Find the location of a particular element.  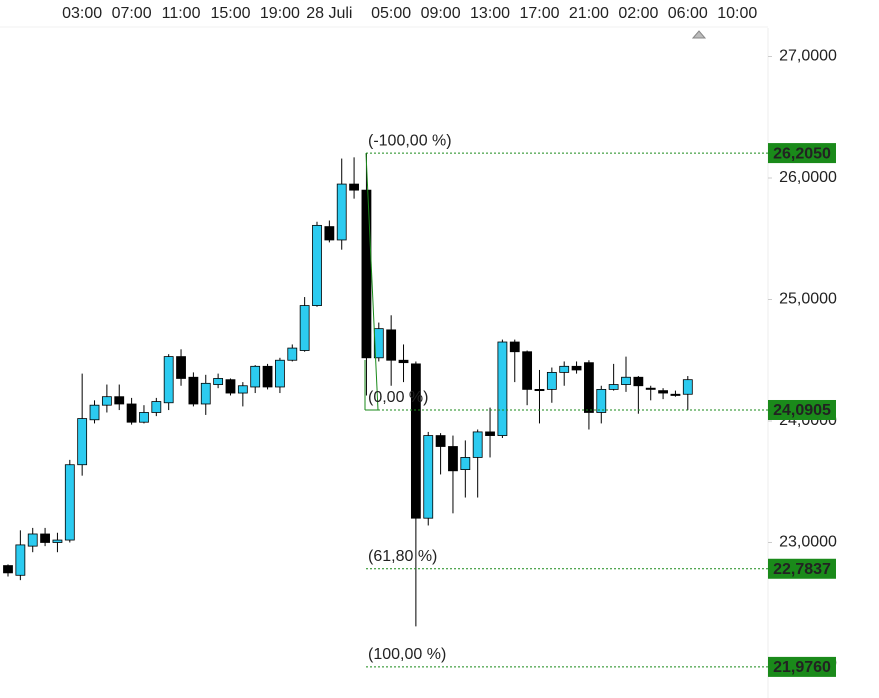

x-tick-label: 09:00 is located at coordinates (441, 13).